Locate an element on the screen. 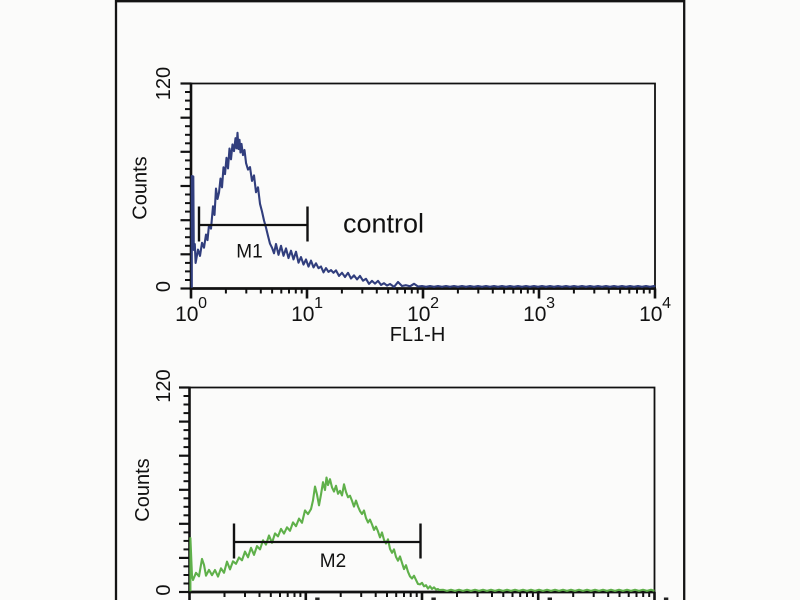  svg-text: FL1-H is located at coordinates (418, 335).